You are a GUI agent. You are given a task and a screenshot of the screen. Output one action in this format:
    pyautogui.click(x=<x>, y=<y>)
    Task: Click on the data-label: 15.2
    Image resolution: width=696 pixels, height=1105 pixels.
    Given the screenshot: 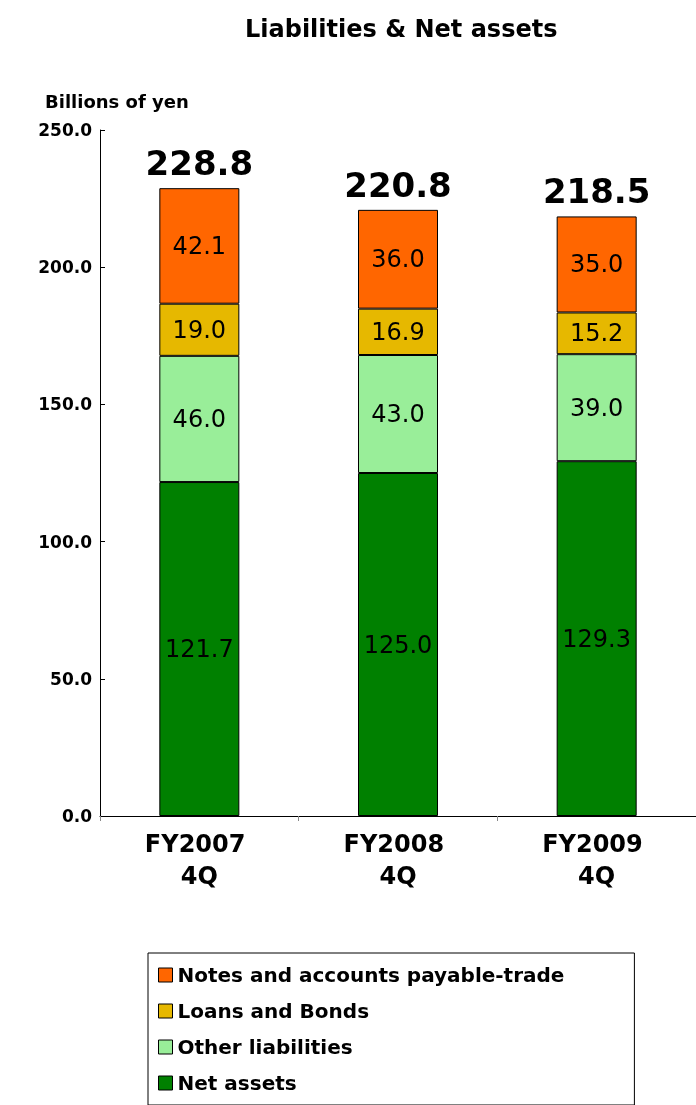 What is the action you would take?
    pyautogui.click(x=596, y=333)
    